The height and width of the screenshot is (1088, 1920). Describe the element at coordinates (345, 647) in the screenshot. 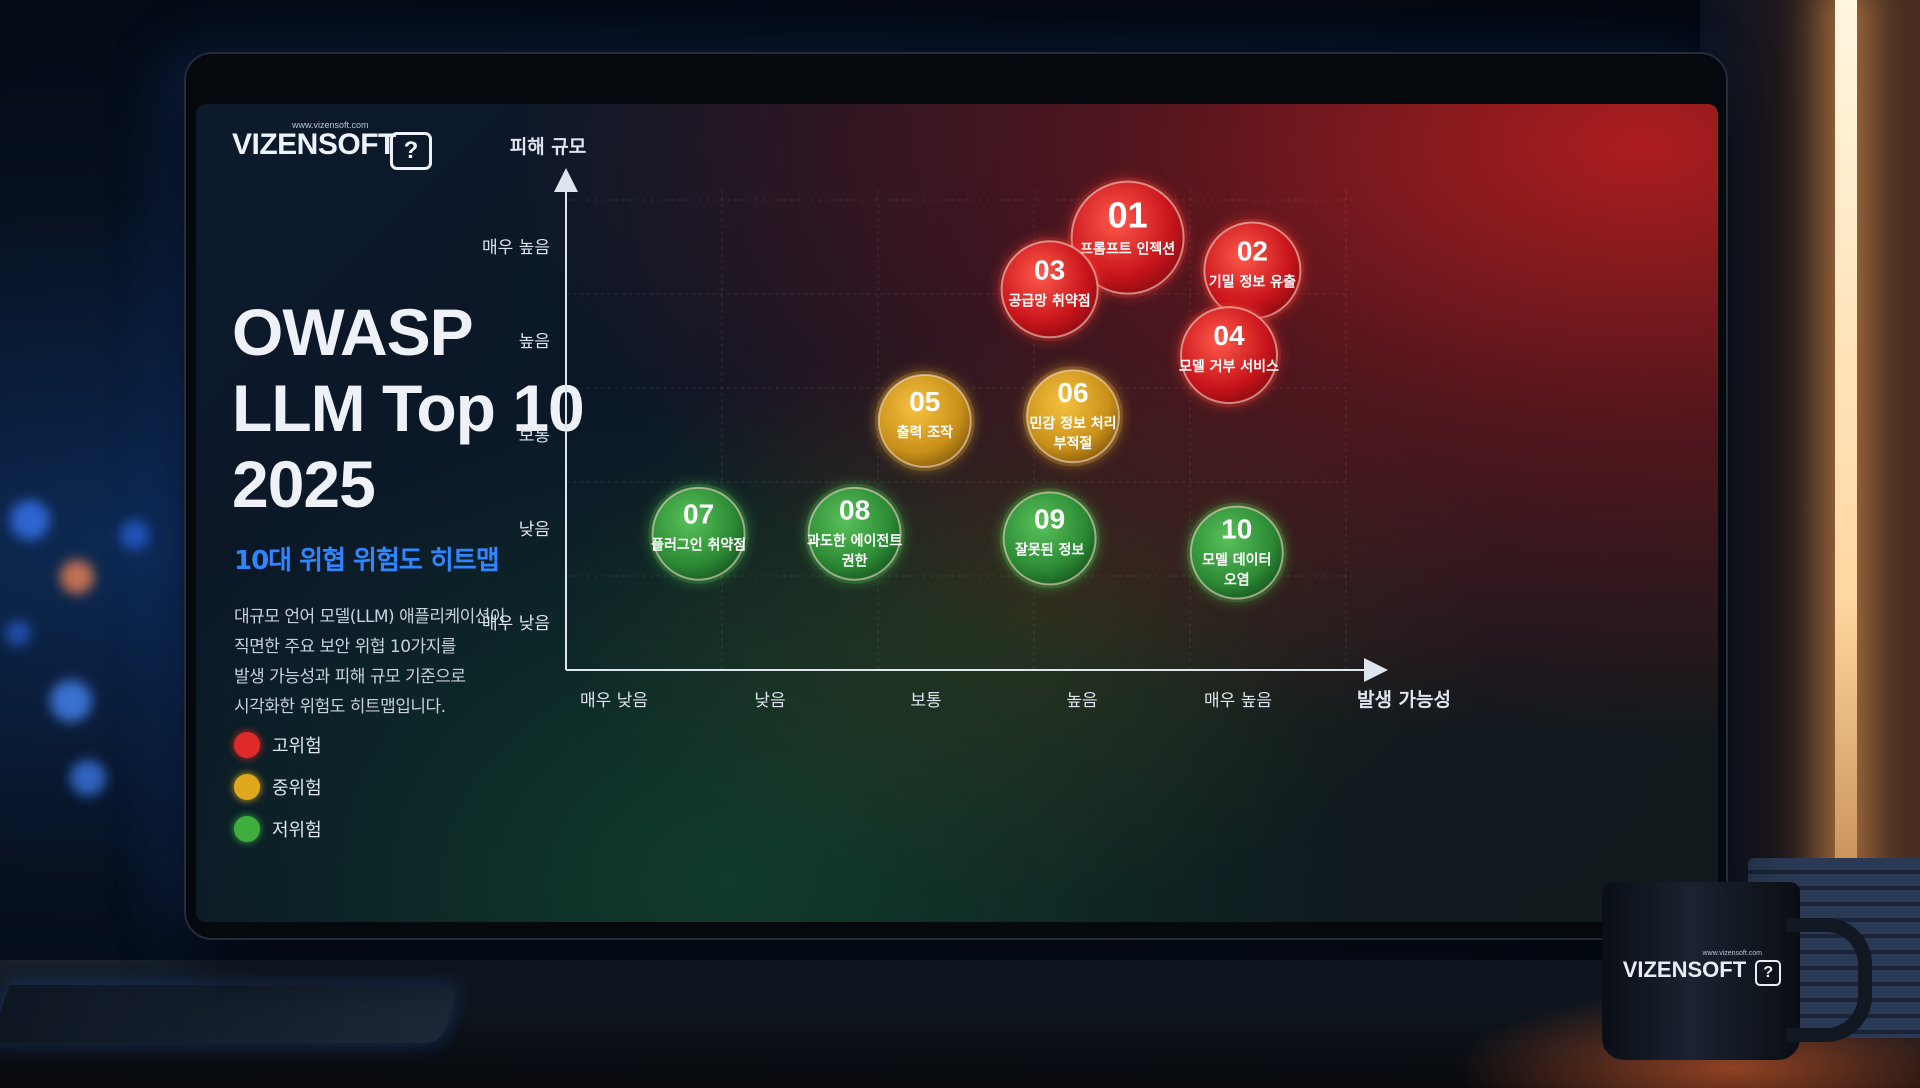

I see `description-line: 직면한 주요 보안 위협 10가지를` at that location.